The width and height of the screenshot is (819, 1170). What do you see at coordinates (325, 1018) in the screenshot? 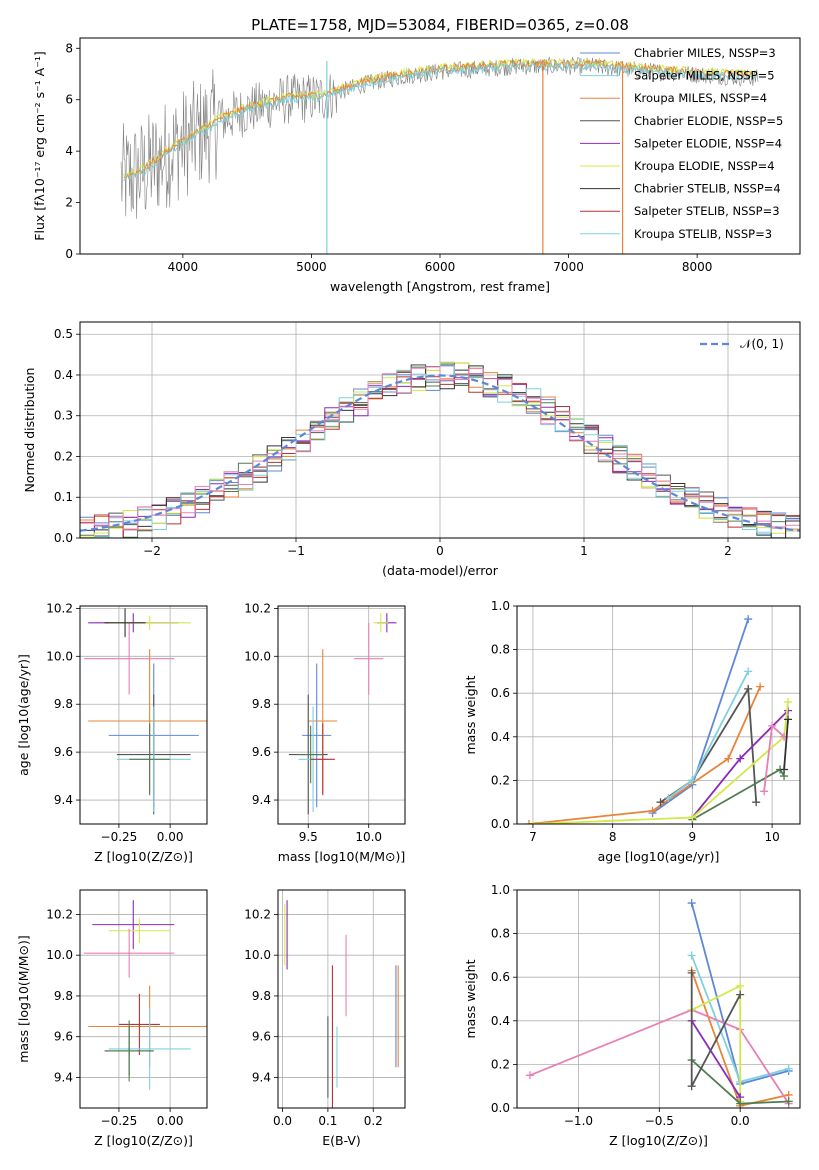
I see `panel-mass_vs_EBV: 0.0 0.1 0.2 9.4 9.6 9.8 10.0 10.2 E(B-V)` at bounding box center [325, 1018].